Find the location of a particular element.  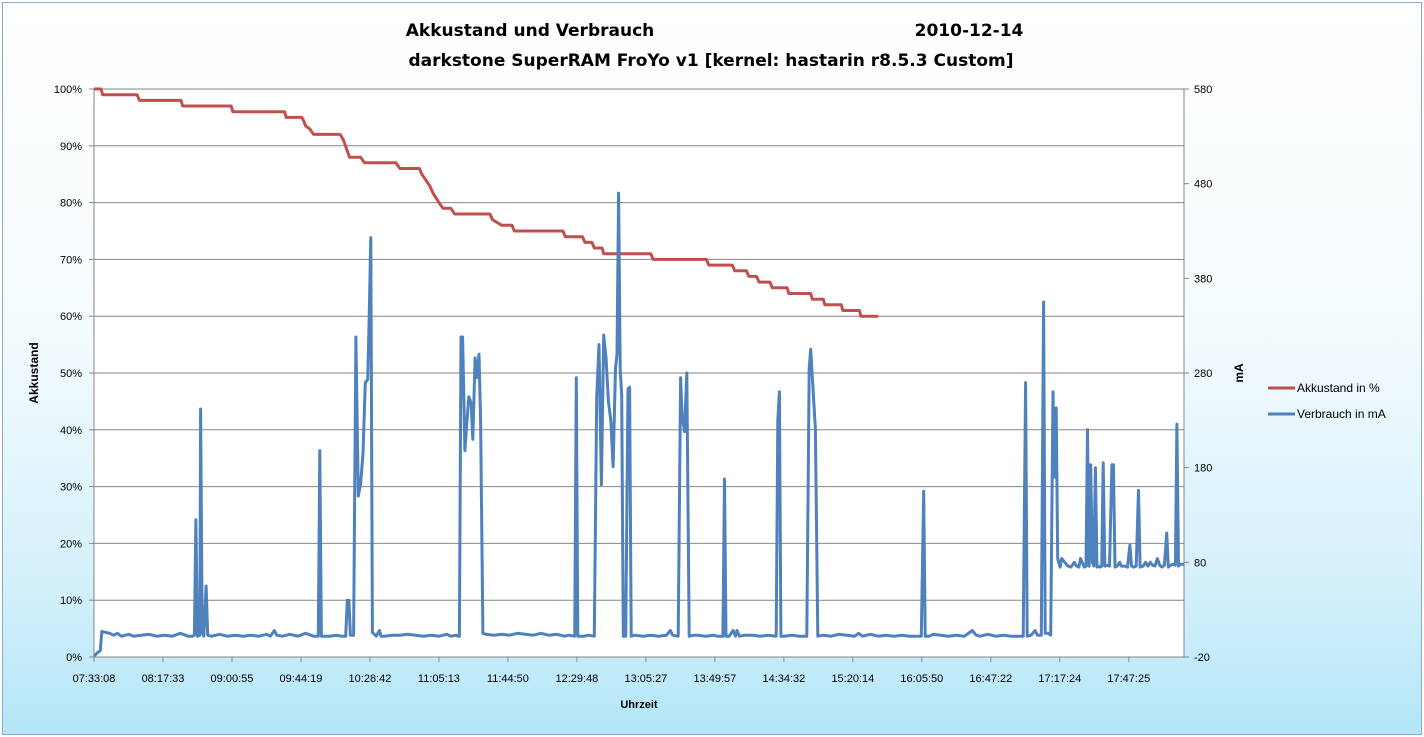

x-tick-label: 14:34:32 is located at coordinates (783, 679).